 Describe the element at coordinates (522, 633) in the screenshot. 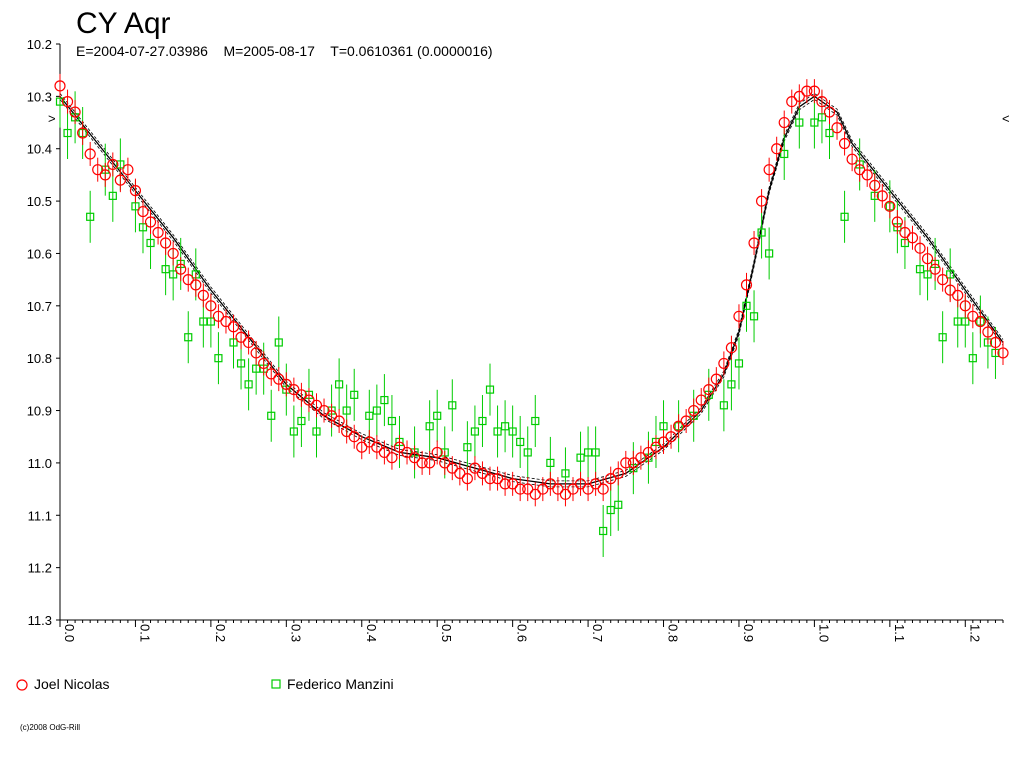

I see `x-tick-label: 0.6` at that location.